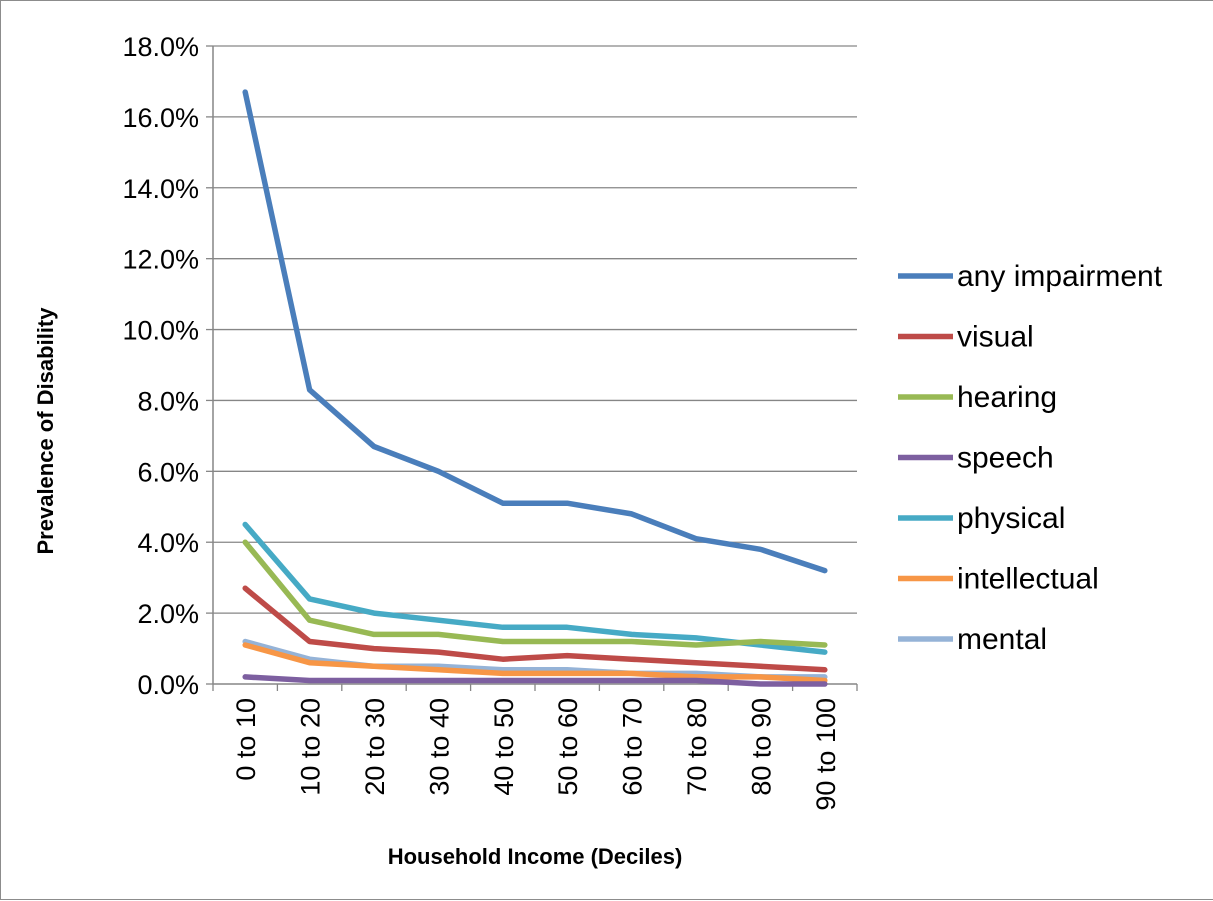  I want to click on y-tick-label: 10.0%, so click(160, 331).